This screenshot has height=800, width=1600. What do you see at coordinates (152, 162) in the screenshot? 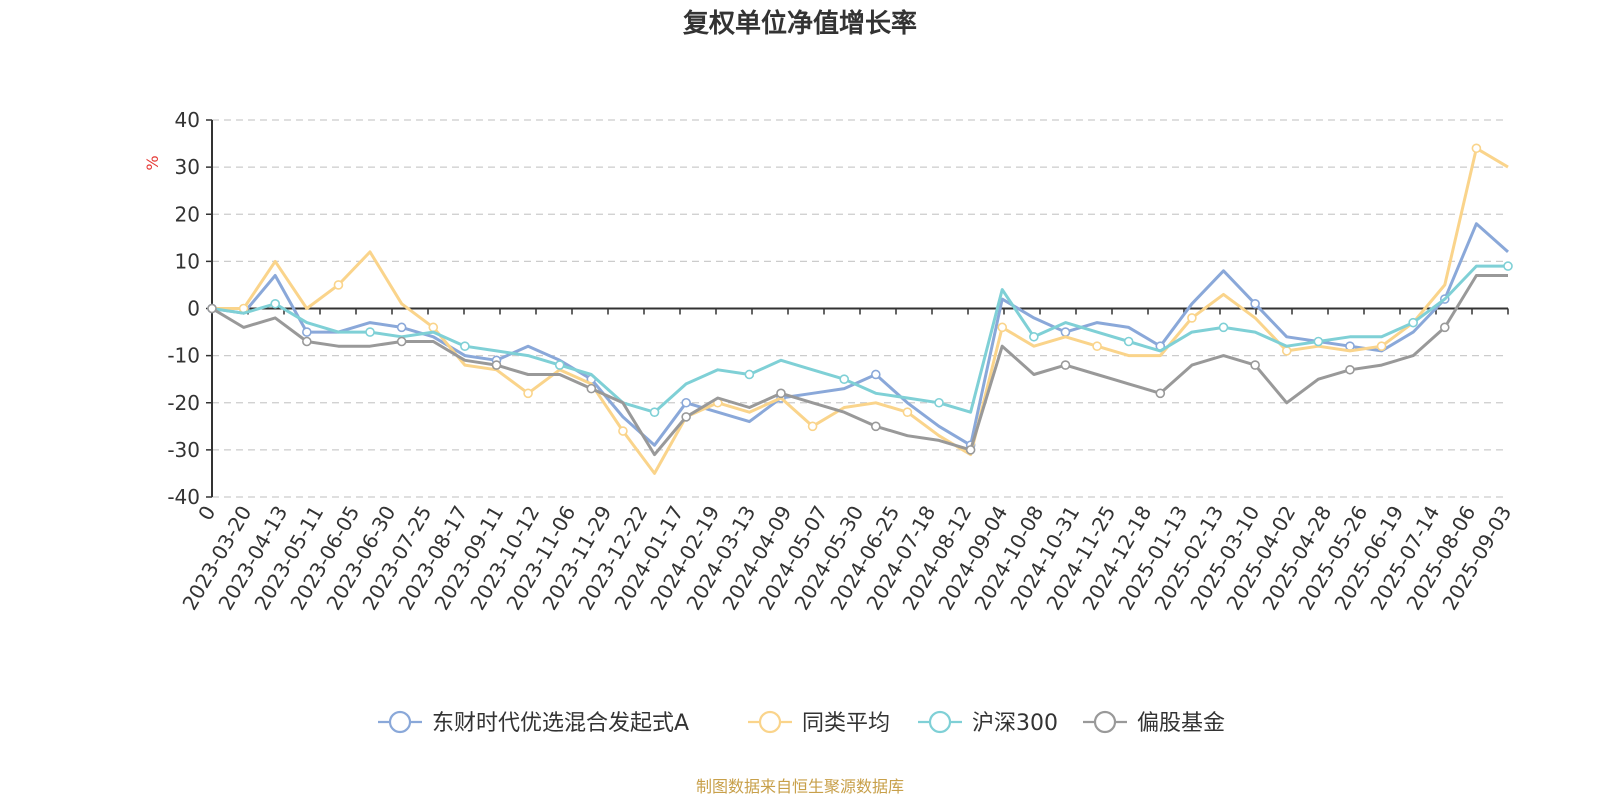
I see `y-axis-unit-label: %` at bounding box center [152, 162].